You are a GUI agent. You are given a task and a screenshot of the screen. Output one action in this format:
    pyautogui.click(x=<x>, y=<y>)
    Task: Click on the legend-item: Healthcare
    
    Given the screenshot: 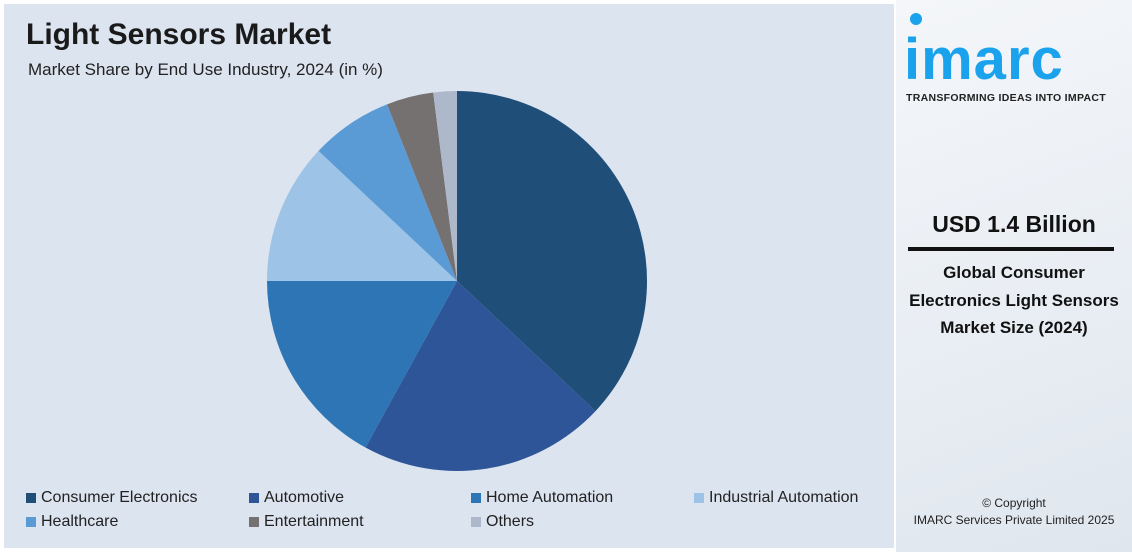 What is the action you would take?
    pyautogui.click(x=72, y=521)
    